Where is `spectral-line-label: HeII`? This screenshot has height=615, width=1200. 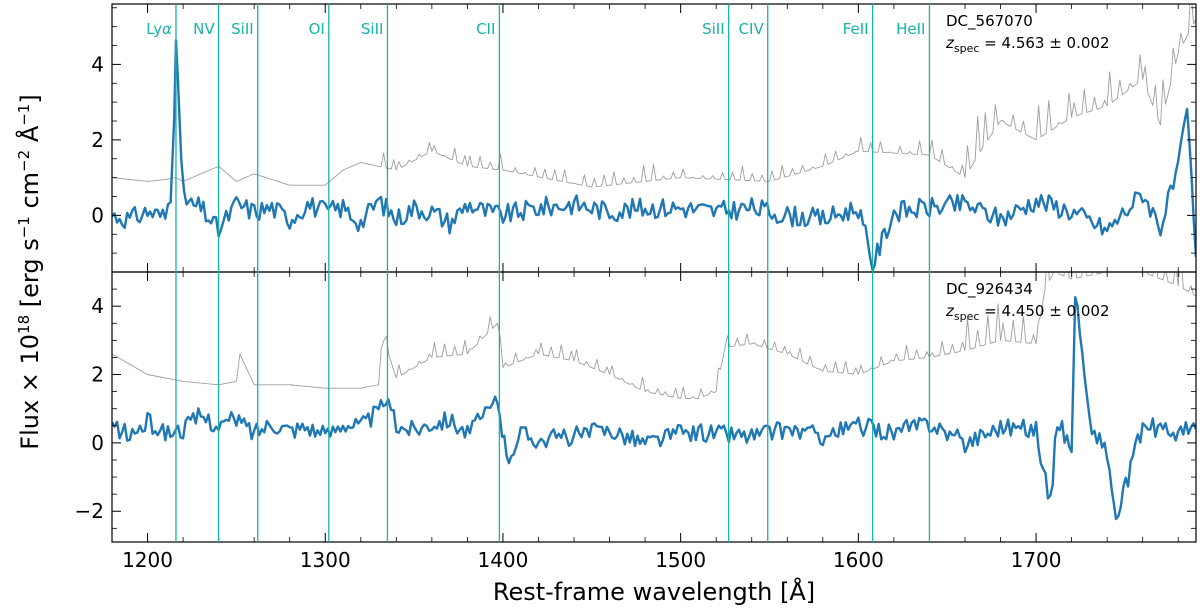
spectral-line-label: HeII is located at coordinates (910, 29).